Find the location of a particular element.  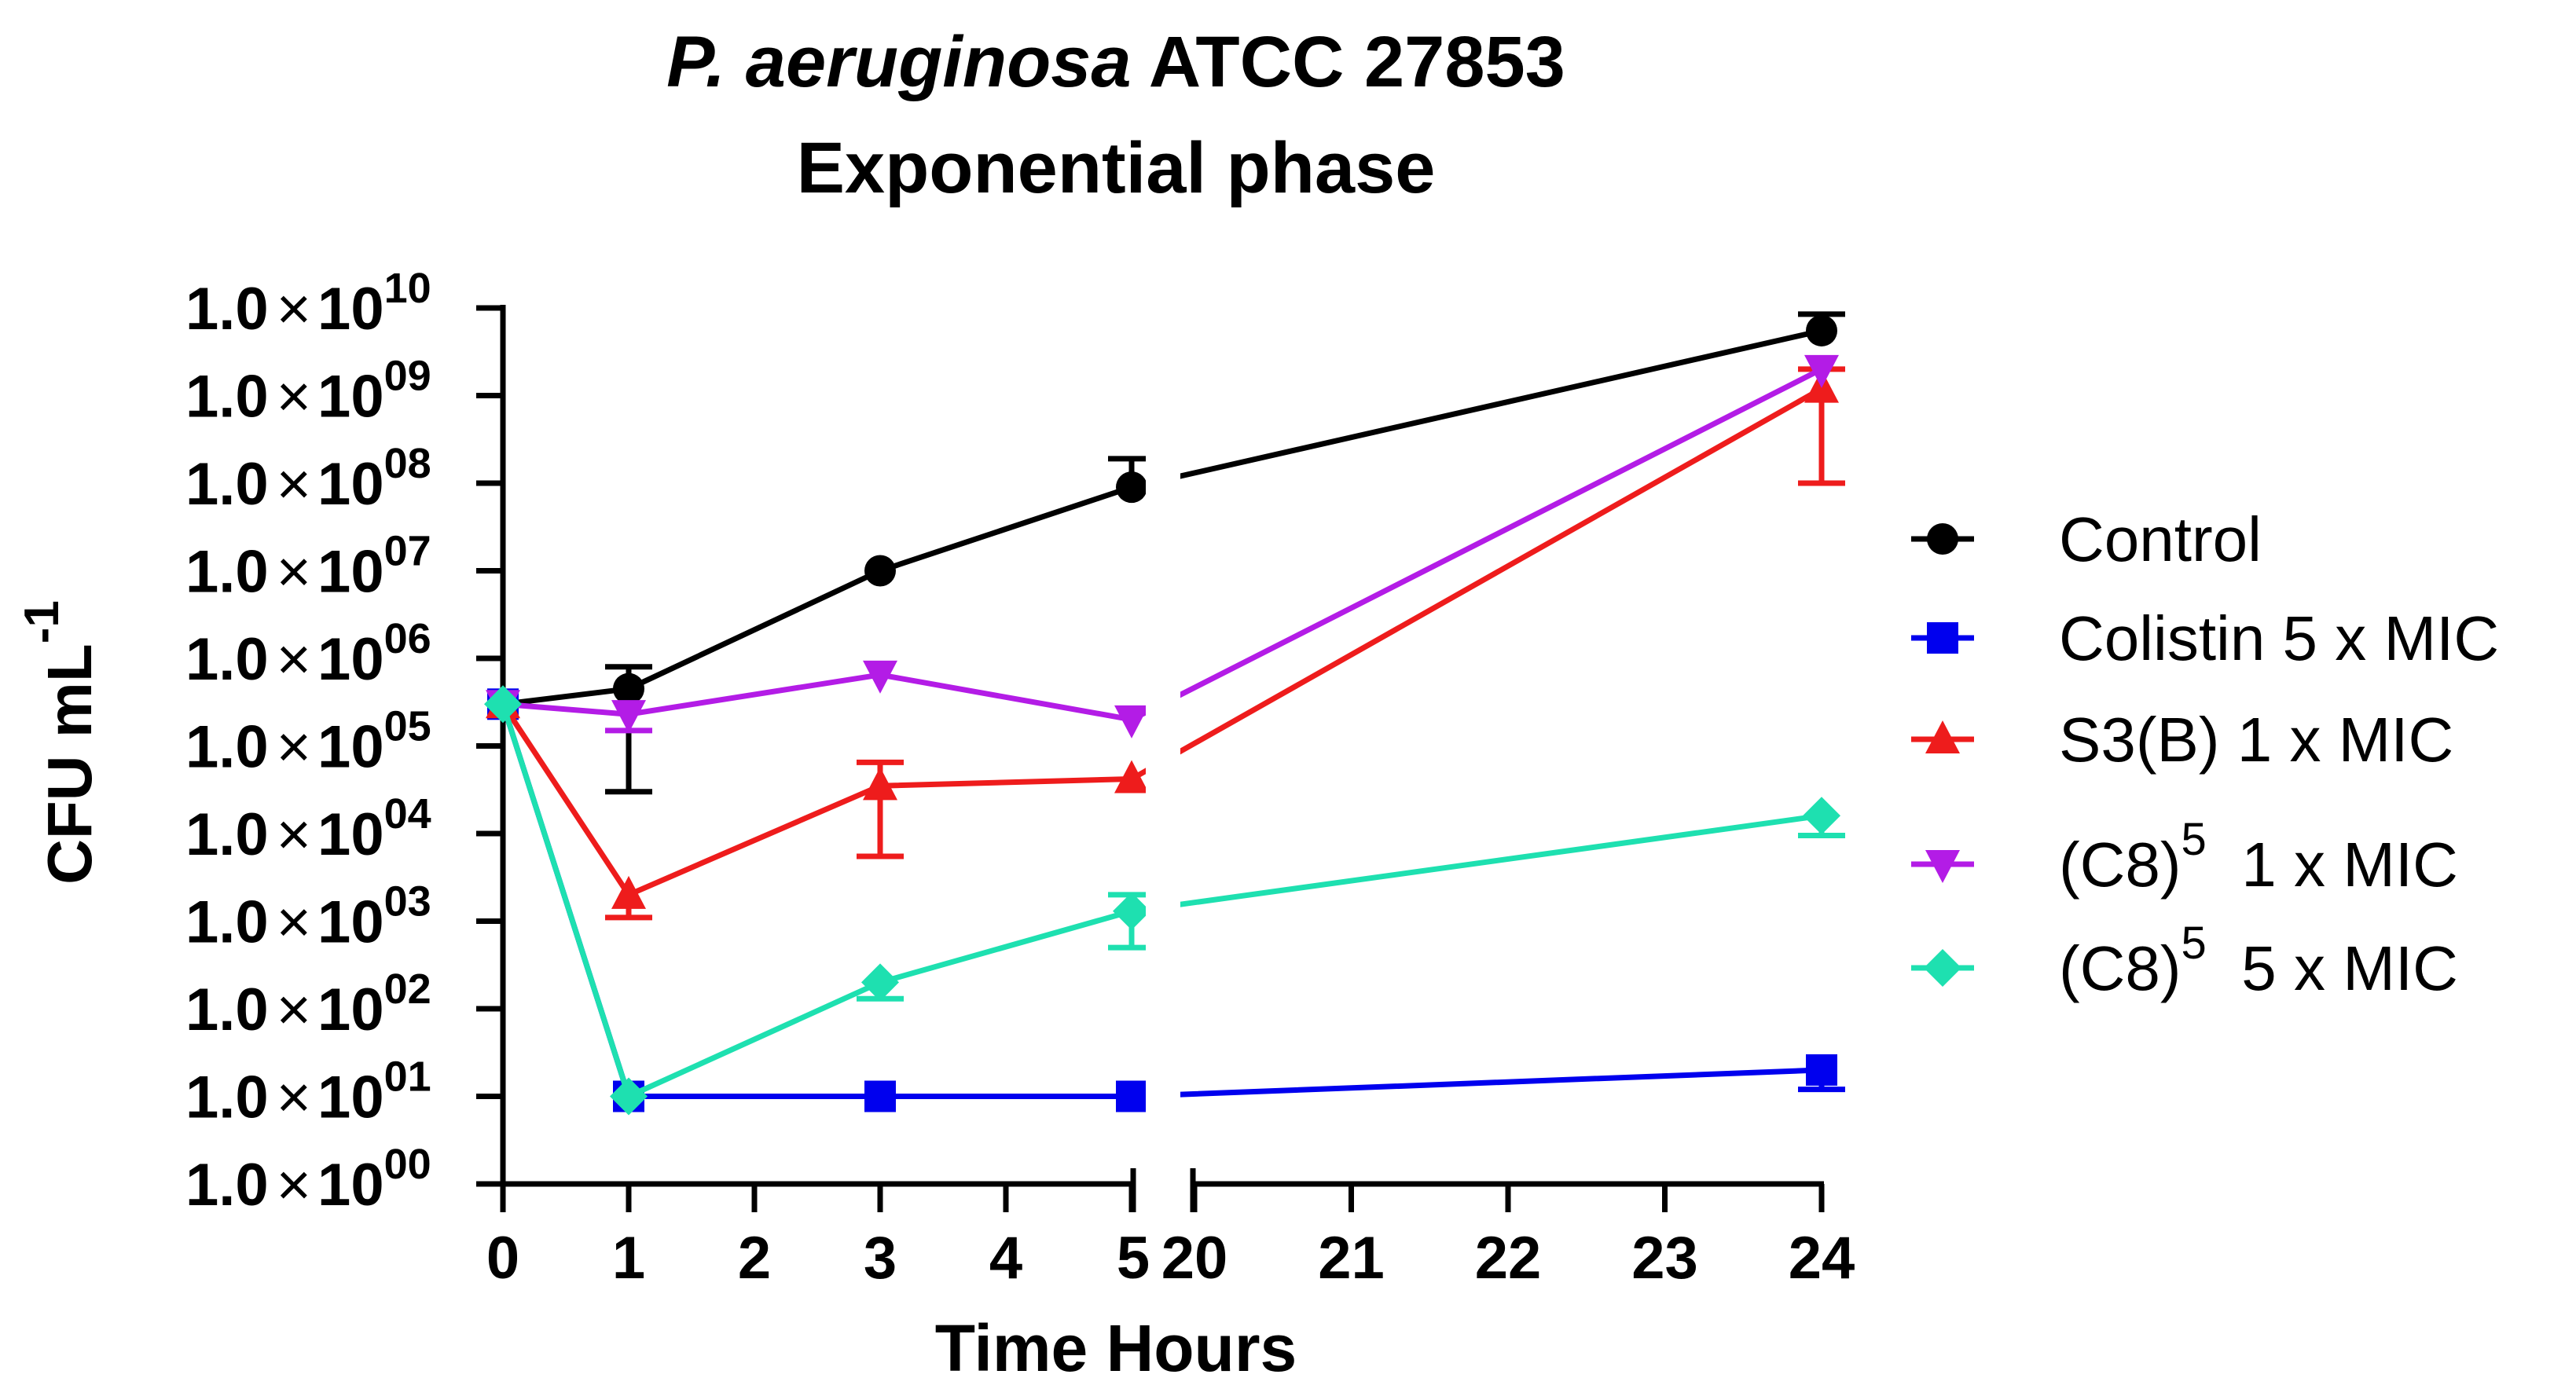

y-tick-label: 1.0 × 1008 is located at coordinates (308, 479).